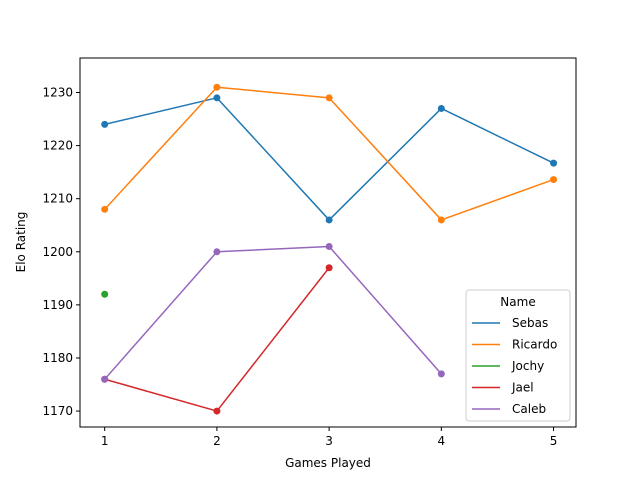  What do you see at coordinates (554, 441) in the screenshot?
I see `x-tick-label: 5` at bounding box center [554, 441].